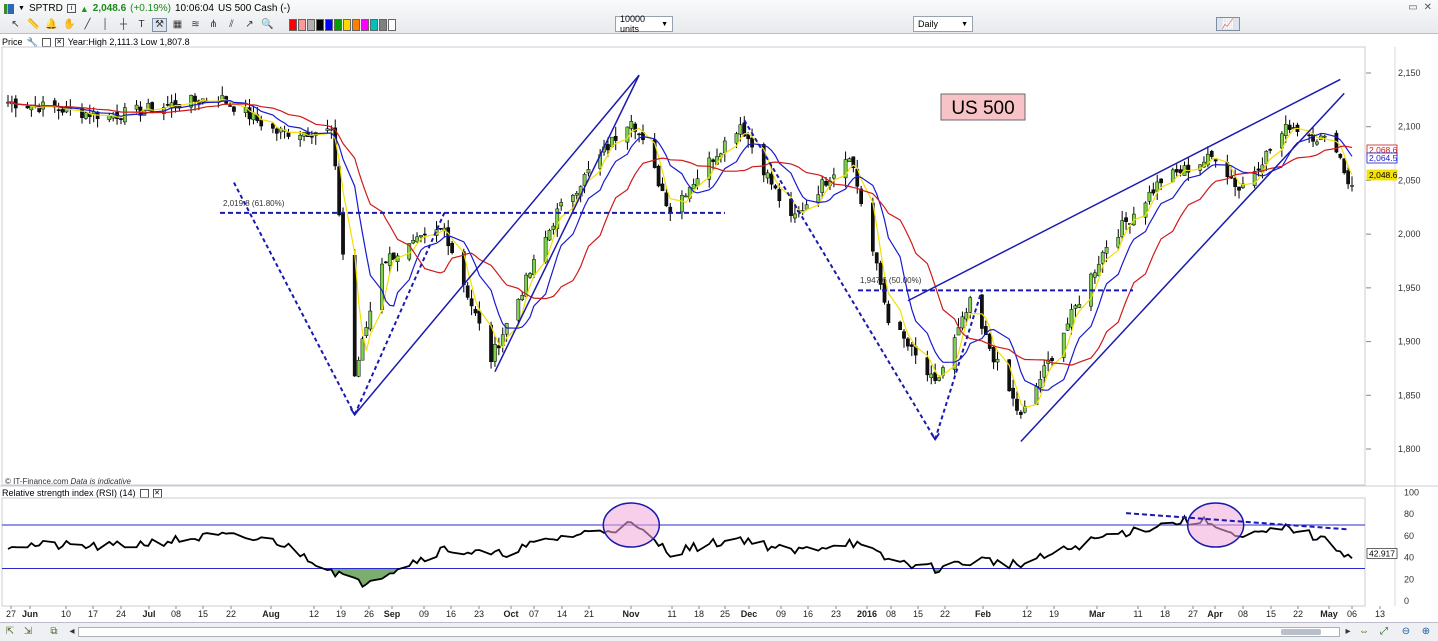 The image size is (1438, 641). I want to click on zoom-in-icon: ⊕, so click(1426, 631).